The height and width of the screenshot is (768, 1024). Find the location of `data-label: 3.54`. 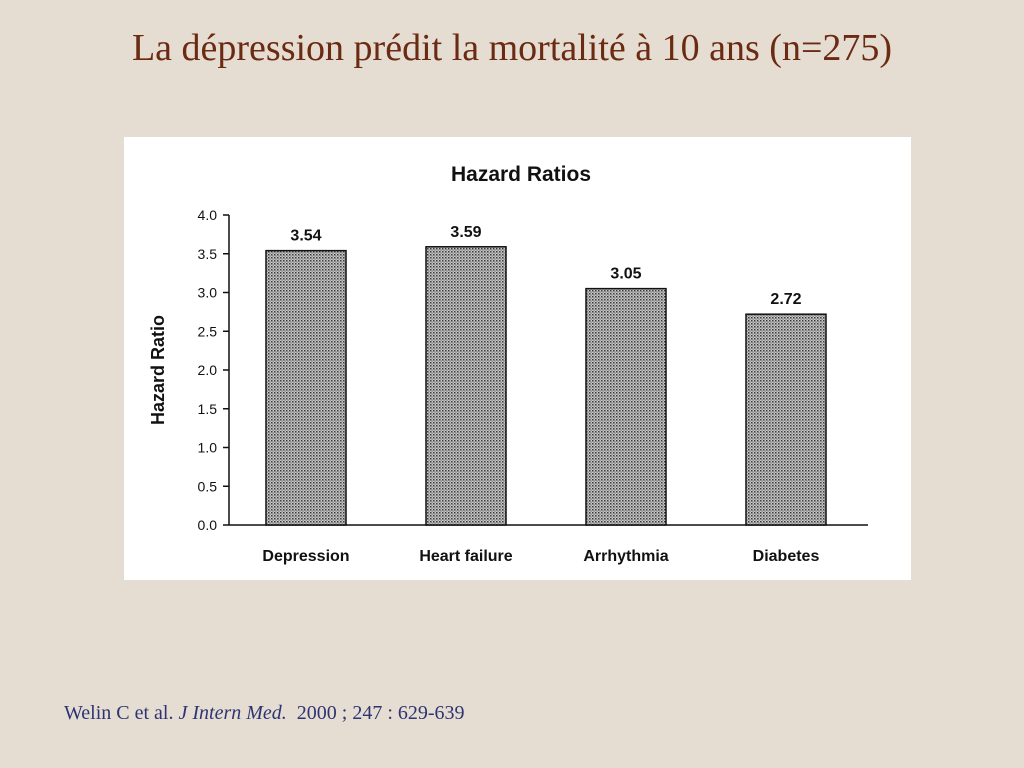

data-label: 3.54 is located at coordinates (305, 236).